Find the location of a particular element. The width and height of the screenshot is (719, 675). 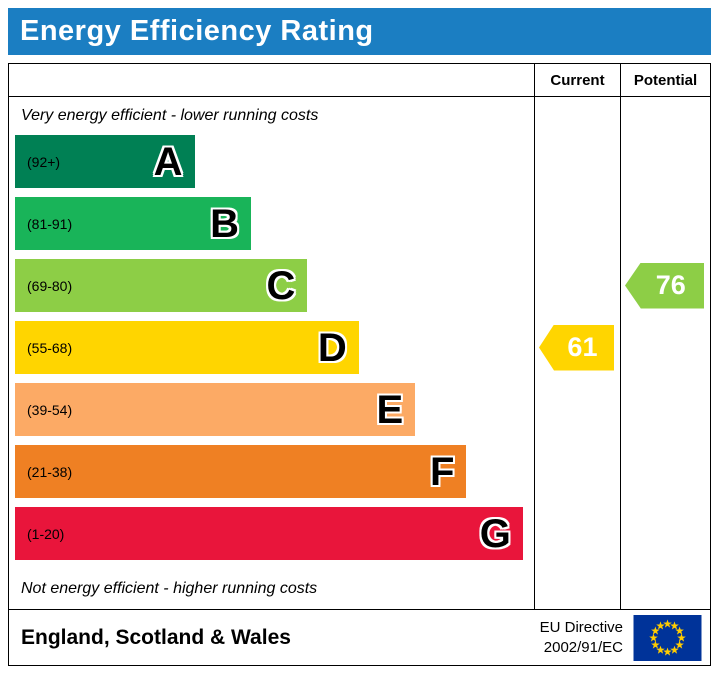

current-rating-value: 61 is located at coordinates (582, 347).